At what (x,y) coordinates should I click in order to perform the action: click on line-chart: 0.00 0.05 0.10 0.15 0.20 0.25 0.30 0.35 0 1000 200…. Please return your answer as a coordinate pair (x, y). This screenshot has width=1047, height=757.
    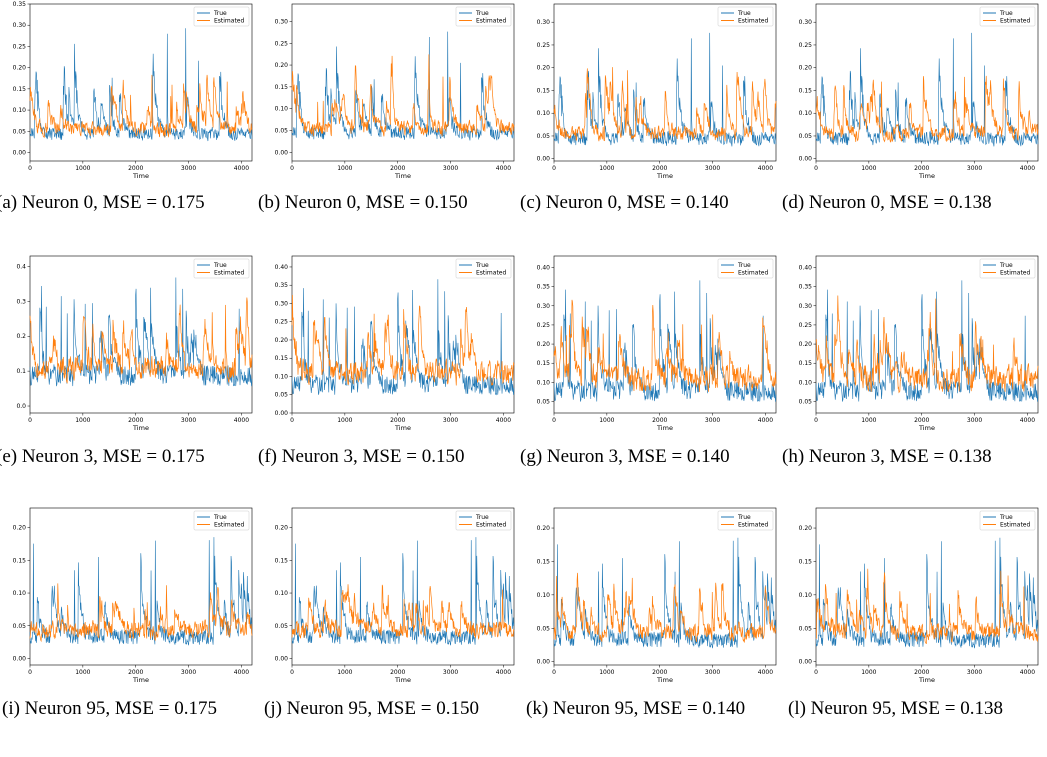
    Looking at the image, I should click on (133, 90).